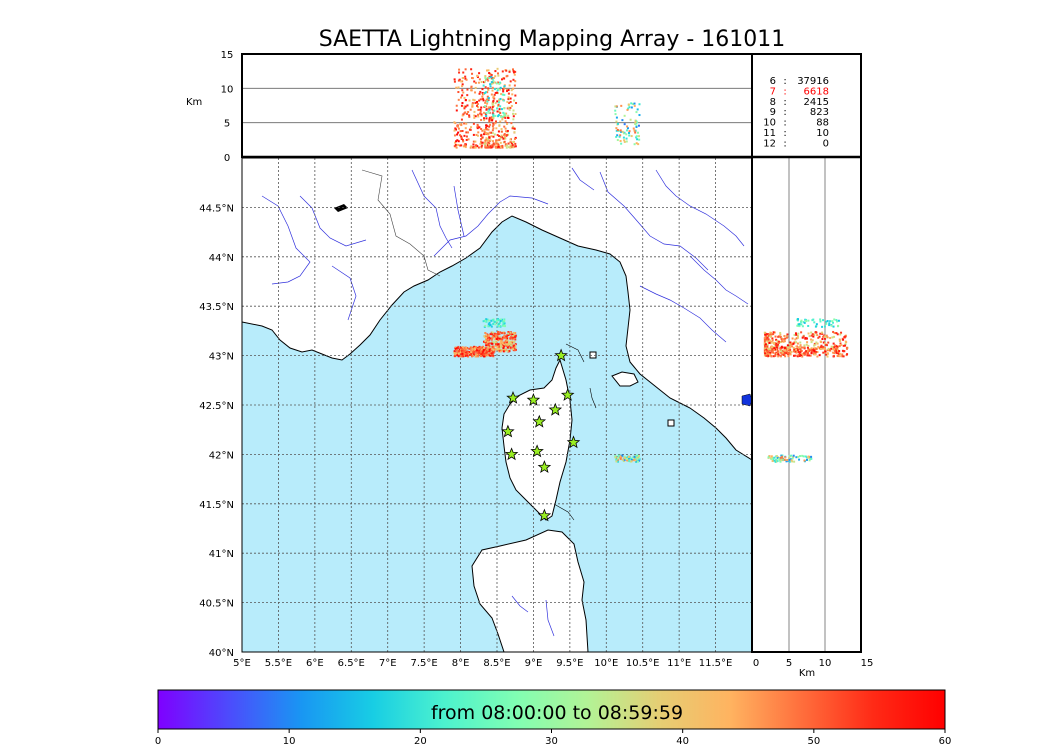 The width and height of the screenshot is (1050, 750). What do you see at coordinates (544, 515) in the screenshot?
I see `station-star-icon` at bounding box center [544, 515].